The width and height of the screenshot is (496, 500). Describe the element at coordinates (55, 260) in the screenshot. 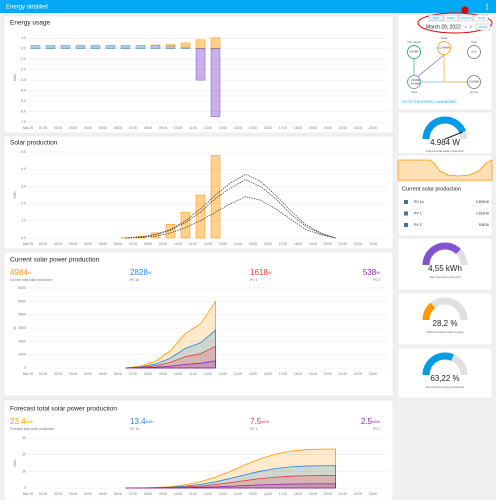

I see `card-title: Current solar power production` at that location.